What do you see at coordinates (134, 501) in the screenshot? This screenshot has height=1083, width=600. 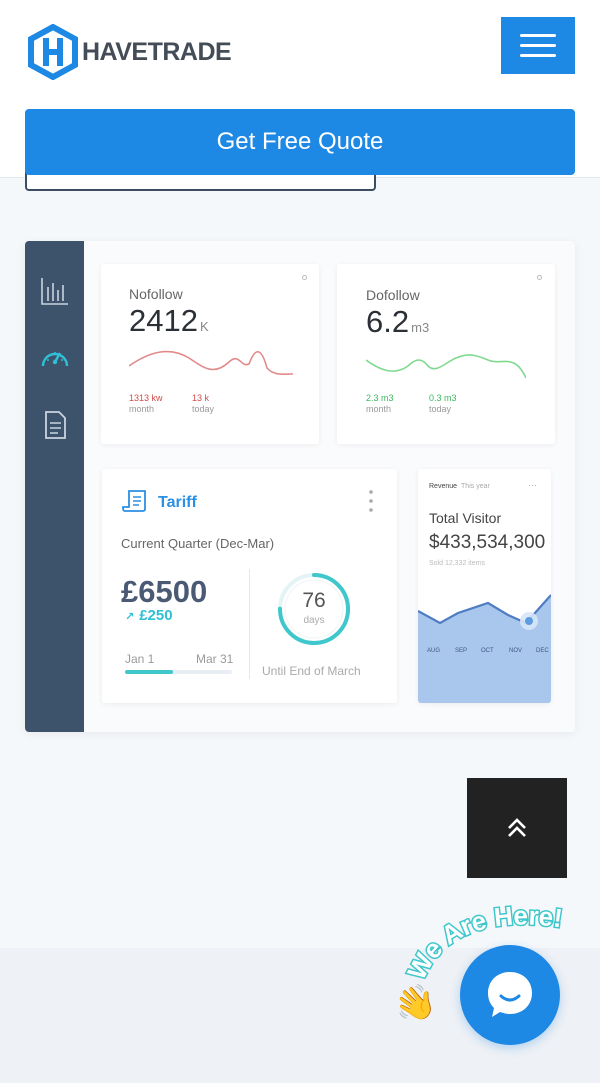 I see `receipt-icon` at bounding box center [134, 501].